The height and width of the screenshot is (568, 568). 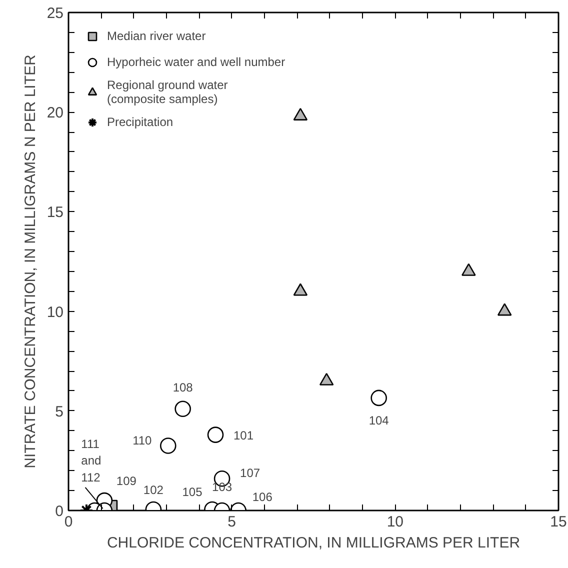 What do you see at coordinates (192, 492) in the screenshot?
I see `annotation: 105` at bounding box center [192, 492].